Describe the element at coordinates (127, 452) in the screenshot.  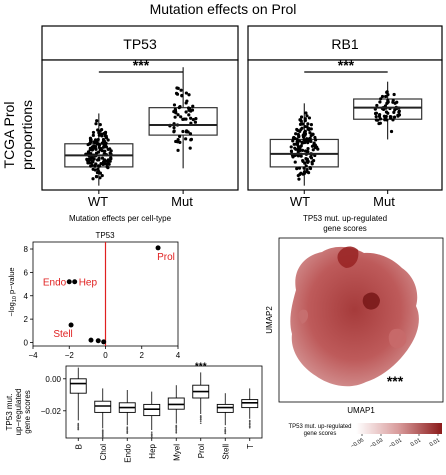
I see `x-tick-label: Endo` at that location.